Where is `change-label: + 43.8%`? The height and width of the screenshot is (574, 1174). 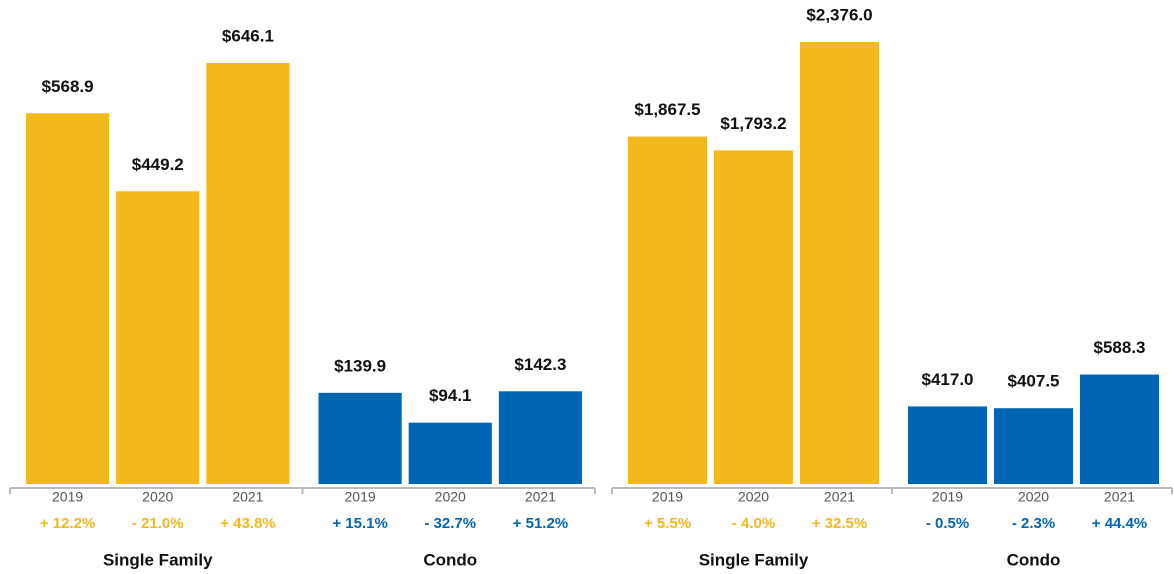
change-label: + 43.8% is located at coordinates (247, 523).